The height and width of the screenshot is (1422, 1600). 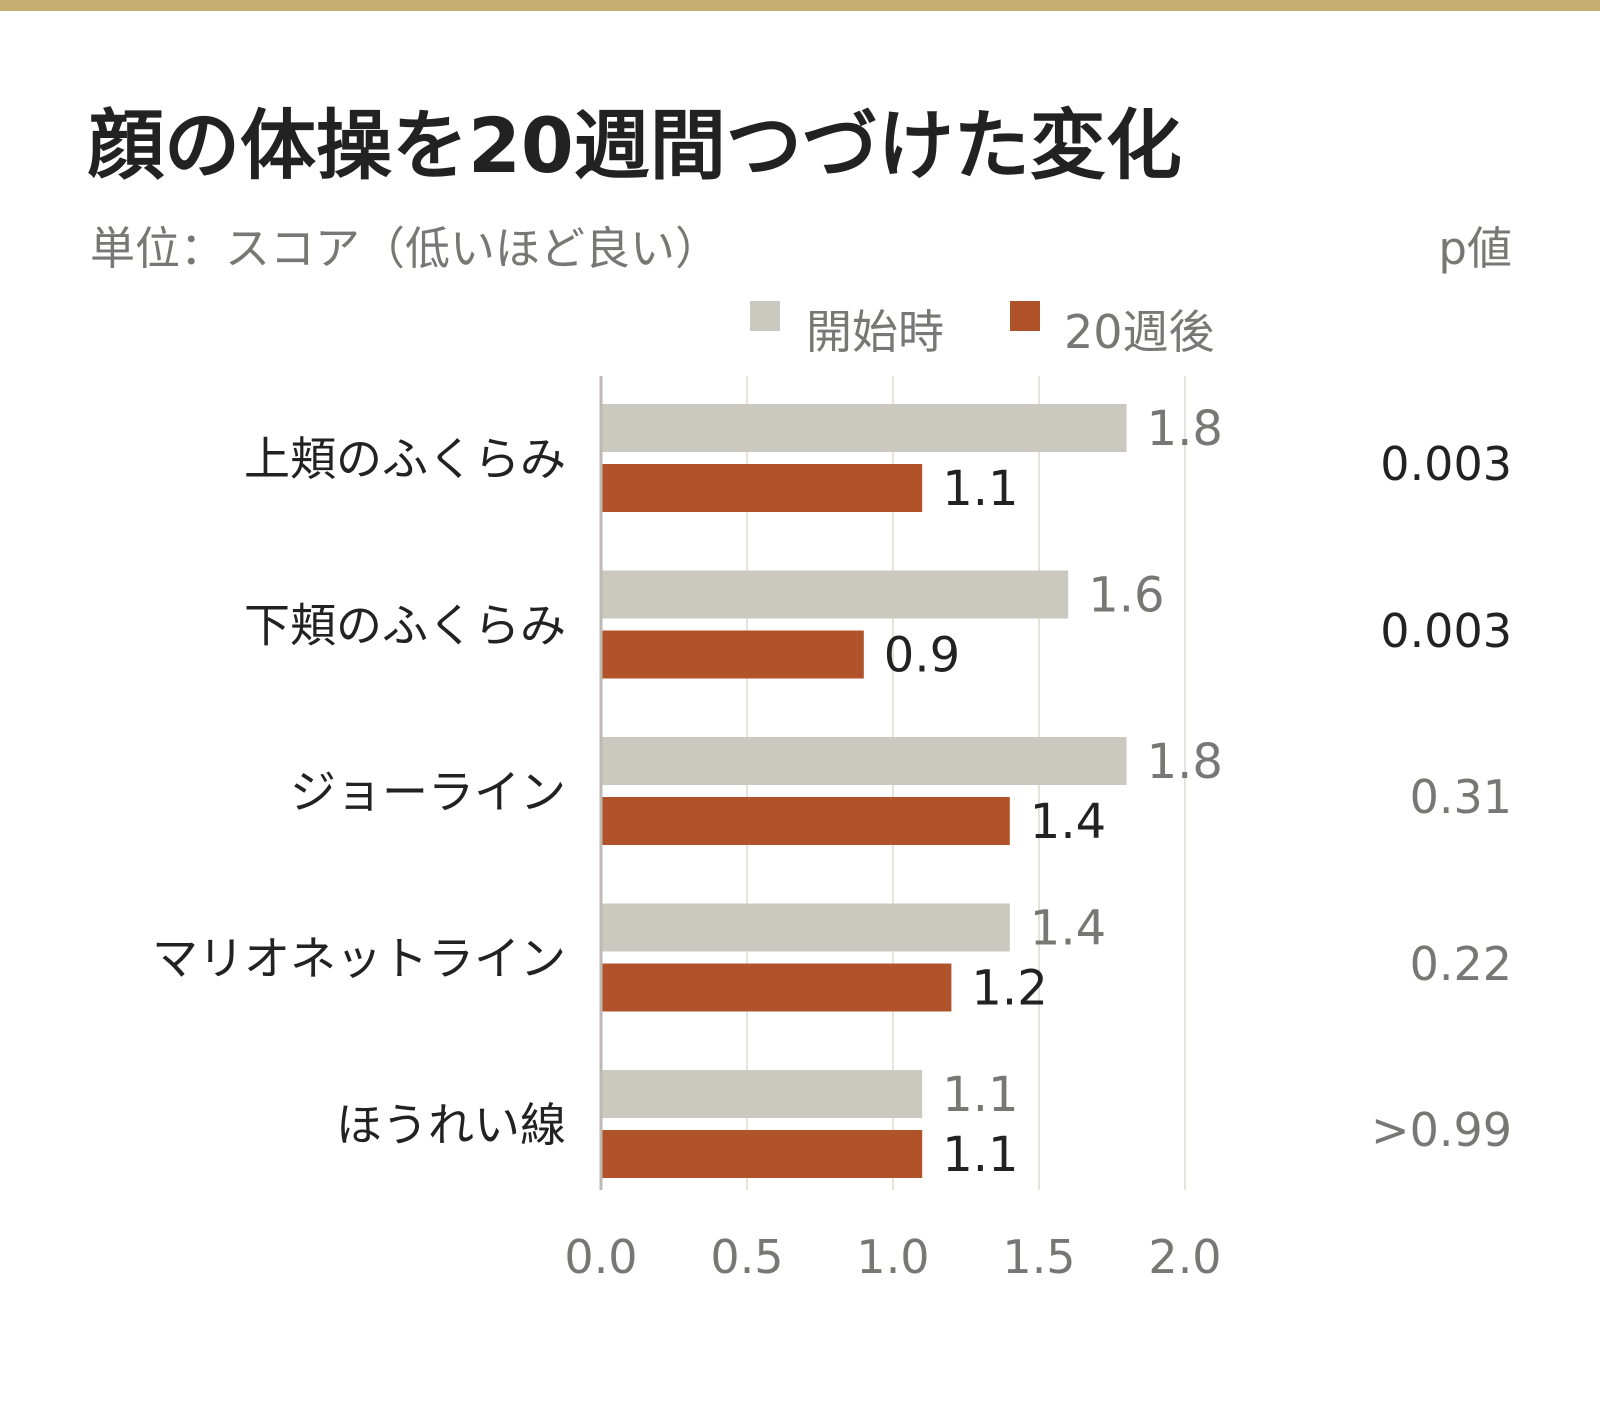 What do you see at coordinates (1126, 596) in the screenshot?
I see `data-label-before: 1.6` at bounding box center [1126, 596].